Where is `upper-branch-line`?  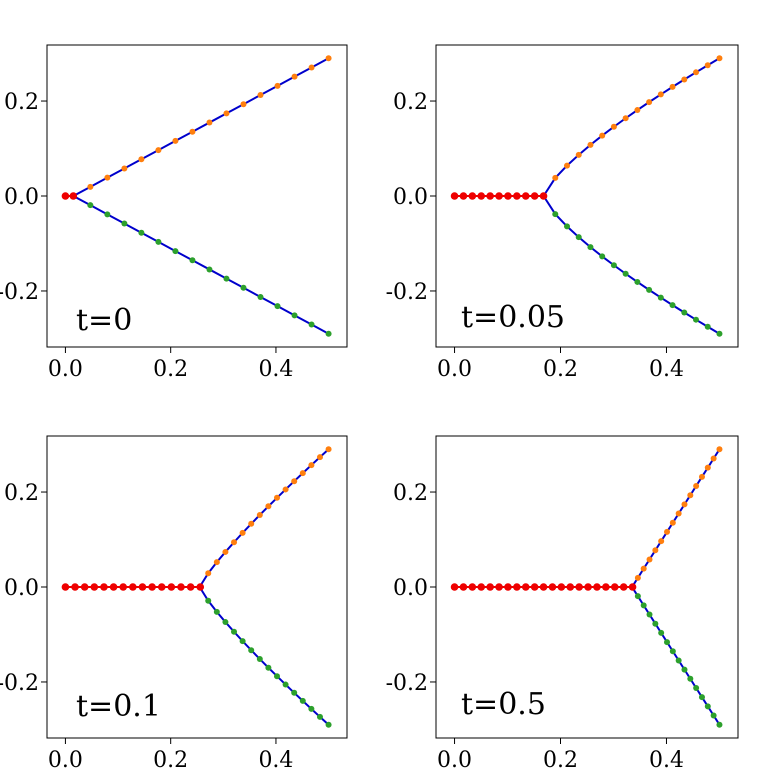
upper-branch-line is located at coordinates (264, 518).